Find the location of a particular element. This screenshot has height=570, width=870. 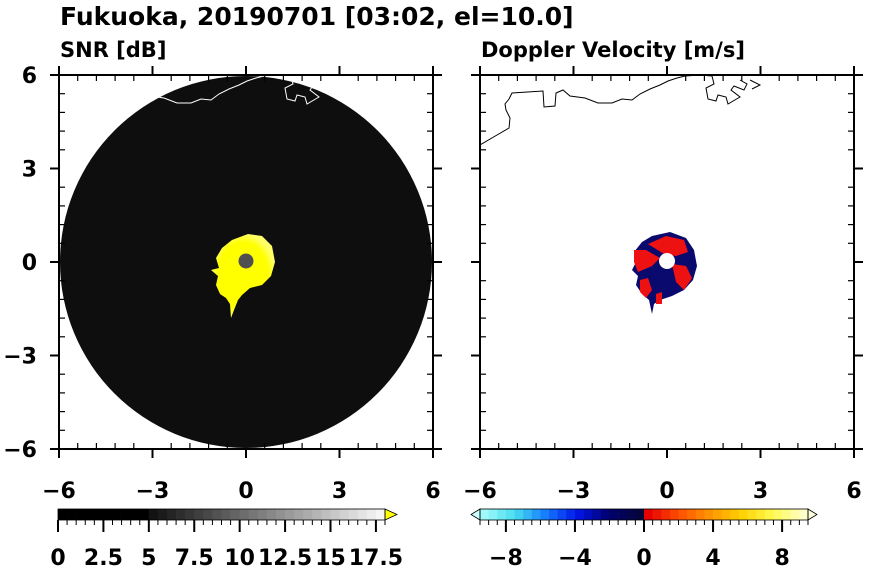

colorbar-tick-label: 8 is located at coordinates (781, 558).